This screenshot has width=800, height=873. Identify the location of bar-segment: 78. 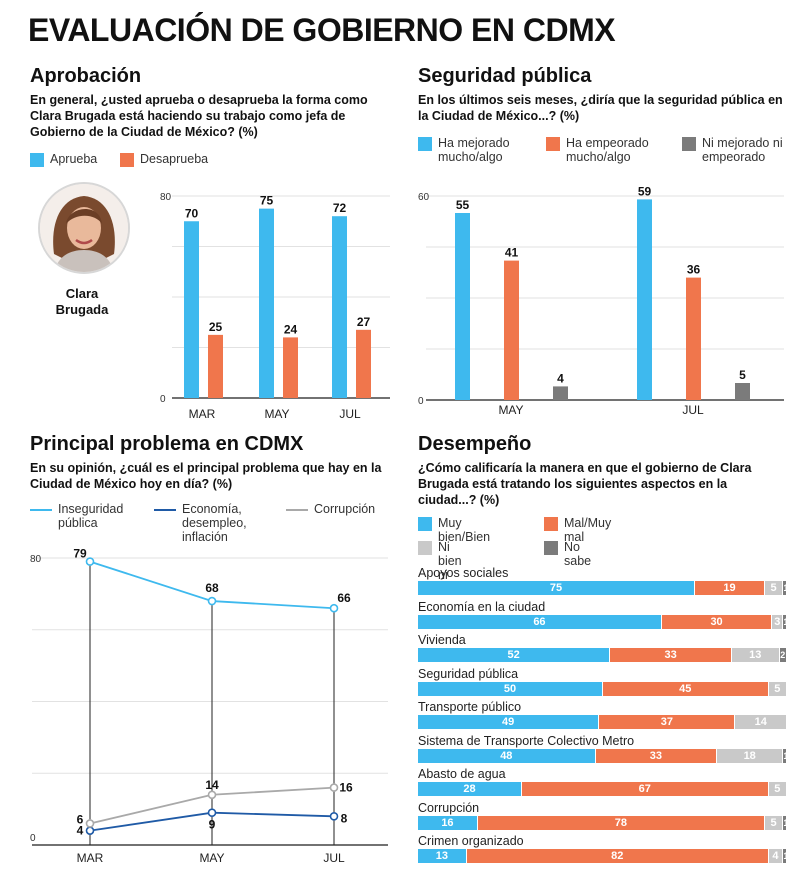
(620, 822).